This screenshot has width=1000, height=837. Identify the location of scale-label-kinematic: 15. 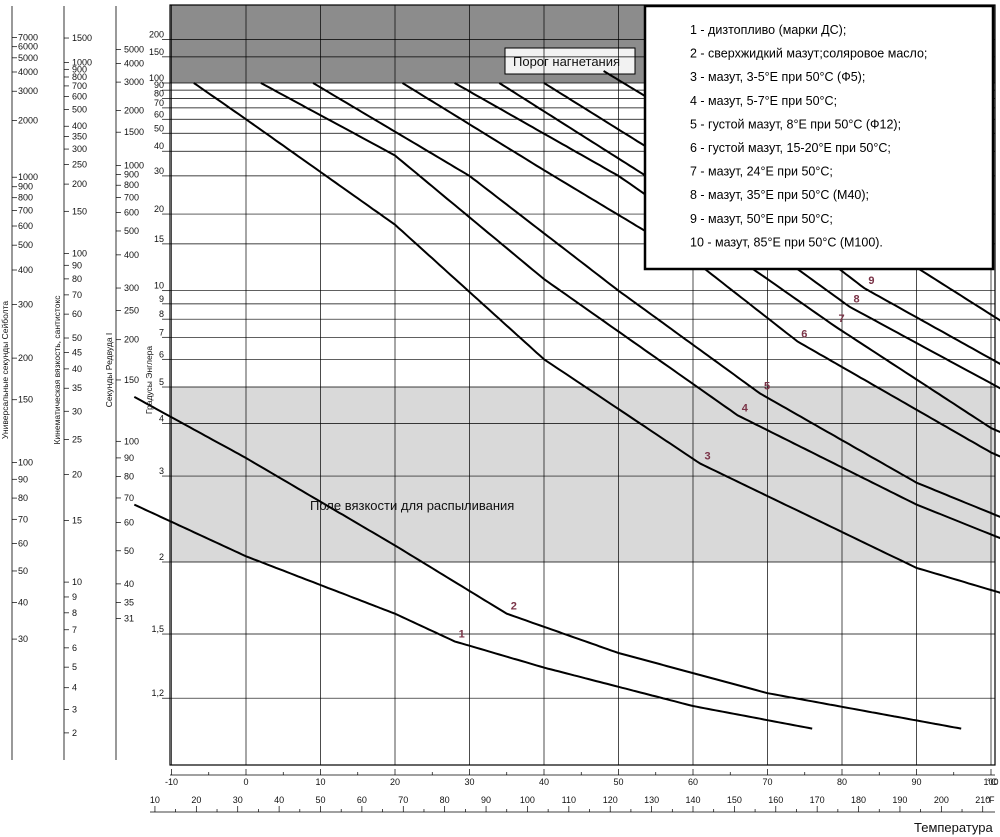
(77, 520).